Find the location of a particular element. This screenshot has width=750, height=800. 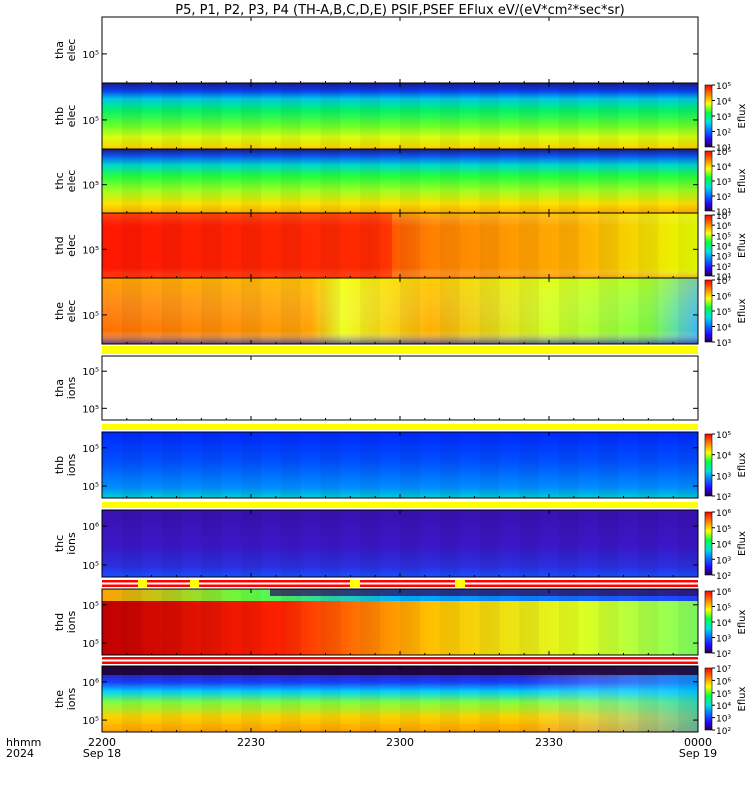

panel-label-thd-elec: thdelec is located at coordinates (65, 245).